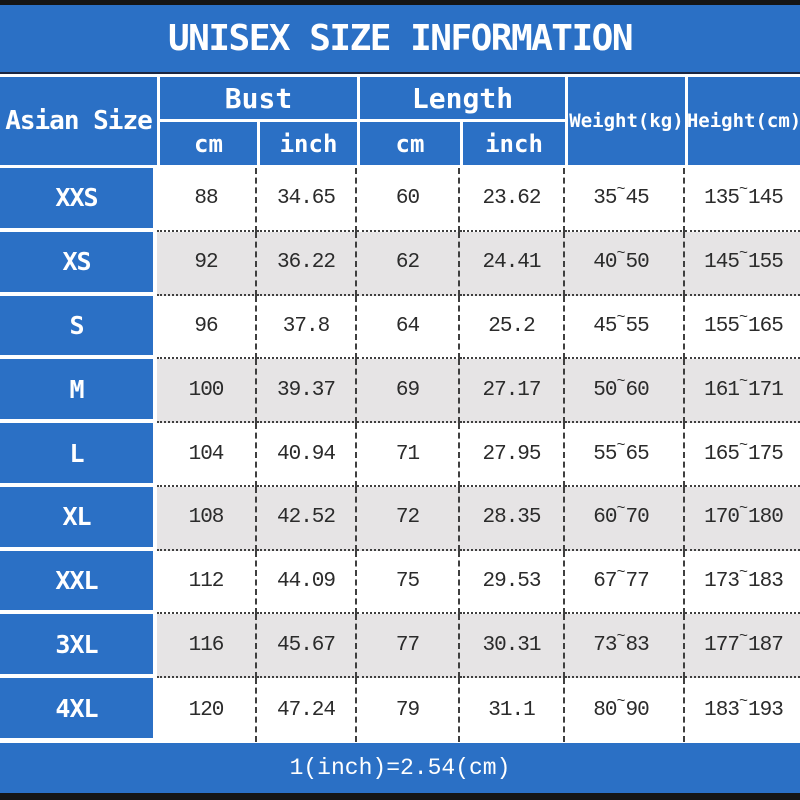  Describe the element at coordinates (408, 455) in the screenshot. I see `length-cm-value: 71` at that location.